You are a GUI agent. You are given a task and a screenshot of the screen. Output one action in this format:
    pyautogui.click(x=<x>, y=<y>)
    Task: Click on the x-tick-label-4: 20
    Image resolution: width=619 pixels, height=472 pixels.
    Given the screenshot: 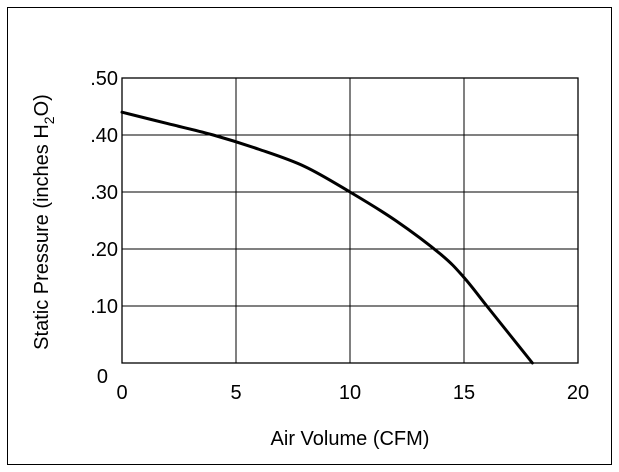 What is the action you would take?
    pyautogui.click(x=578, y=393)
    